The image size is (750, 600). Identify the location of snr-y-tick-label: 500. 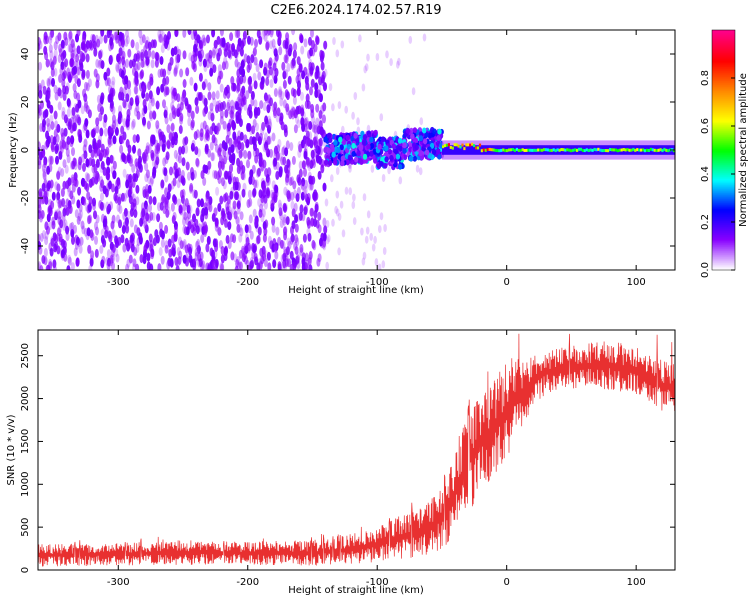
(25, 527).